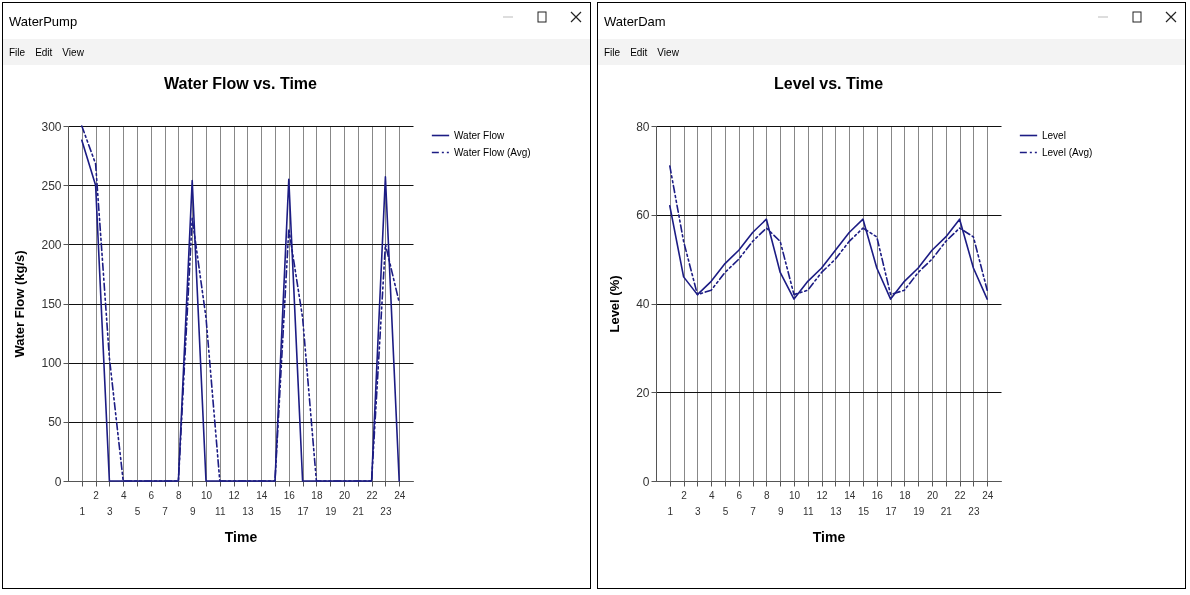 The height and width of the screenshot is (595, 1190). I want to click on legend-label: Water Flow (Avg), so click(492, 152).